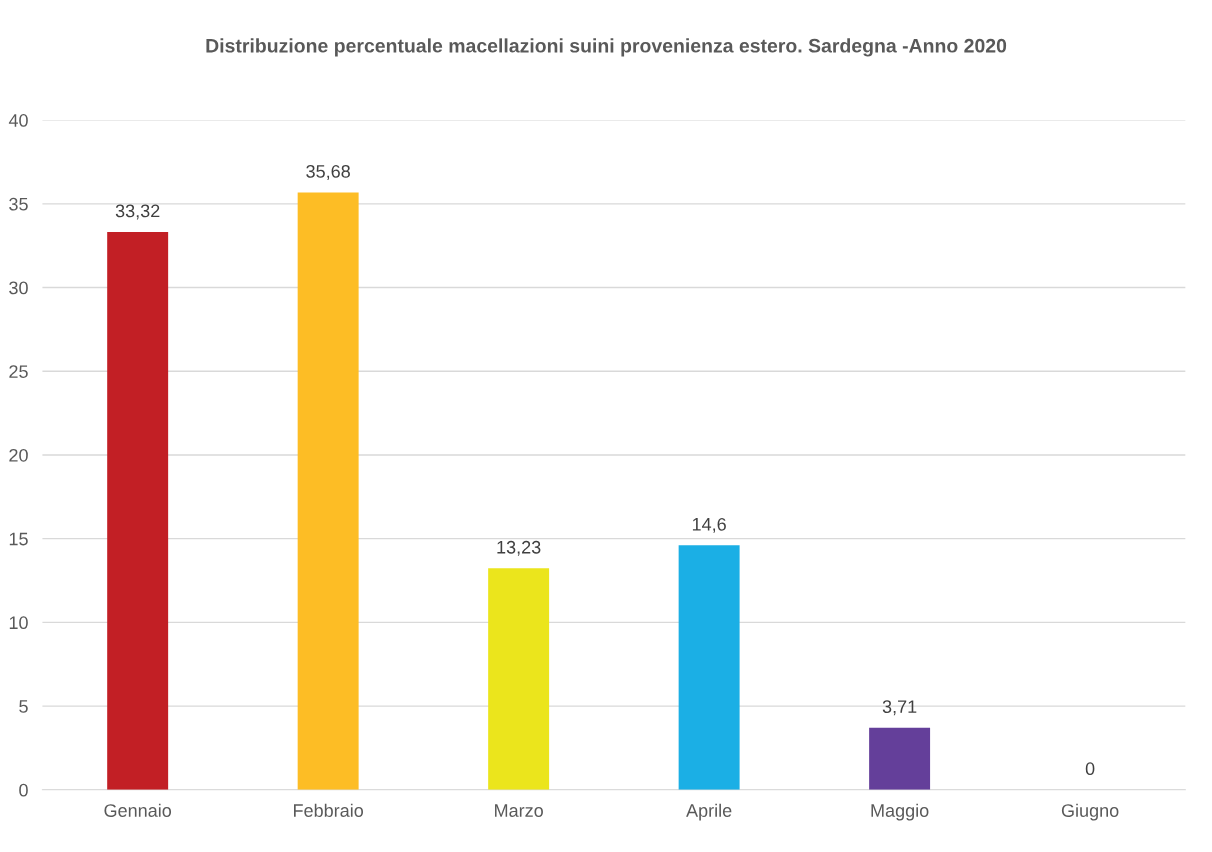 This screenshot has height=852, width=1212. Describe the element at coordinates (18, 204) in the screenshot. I see `y-tick-label: 35` at that location.